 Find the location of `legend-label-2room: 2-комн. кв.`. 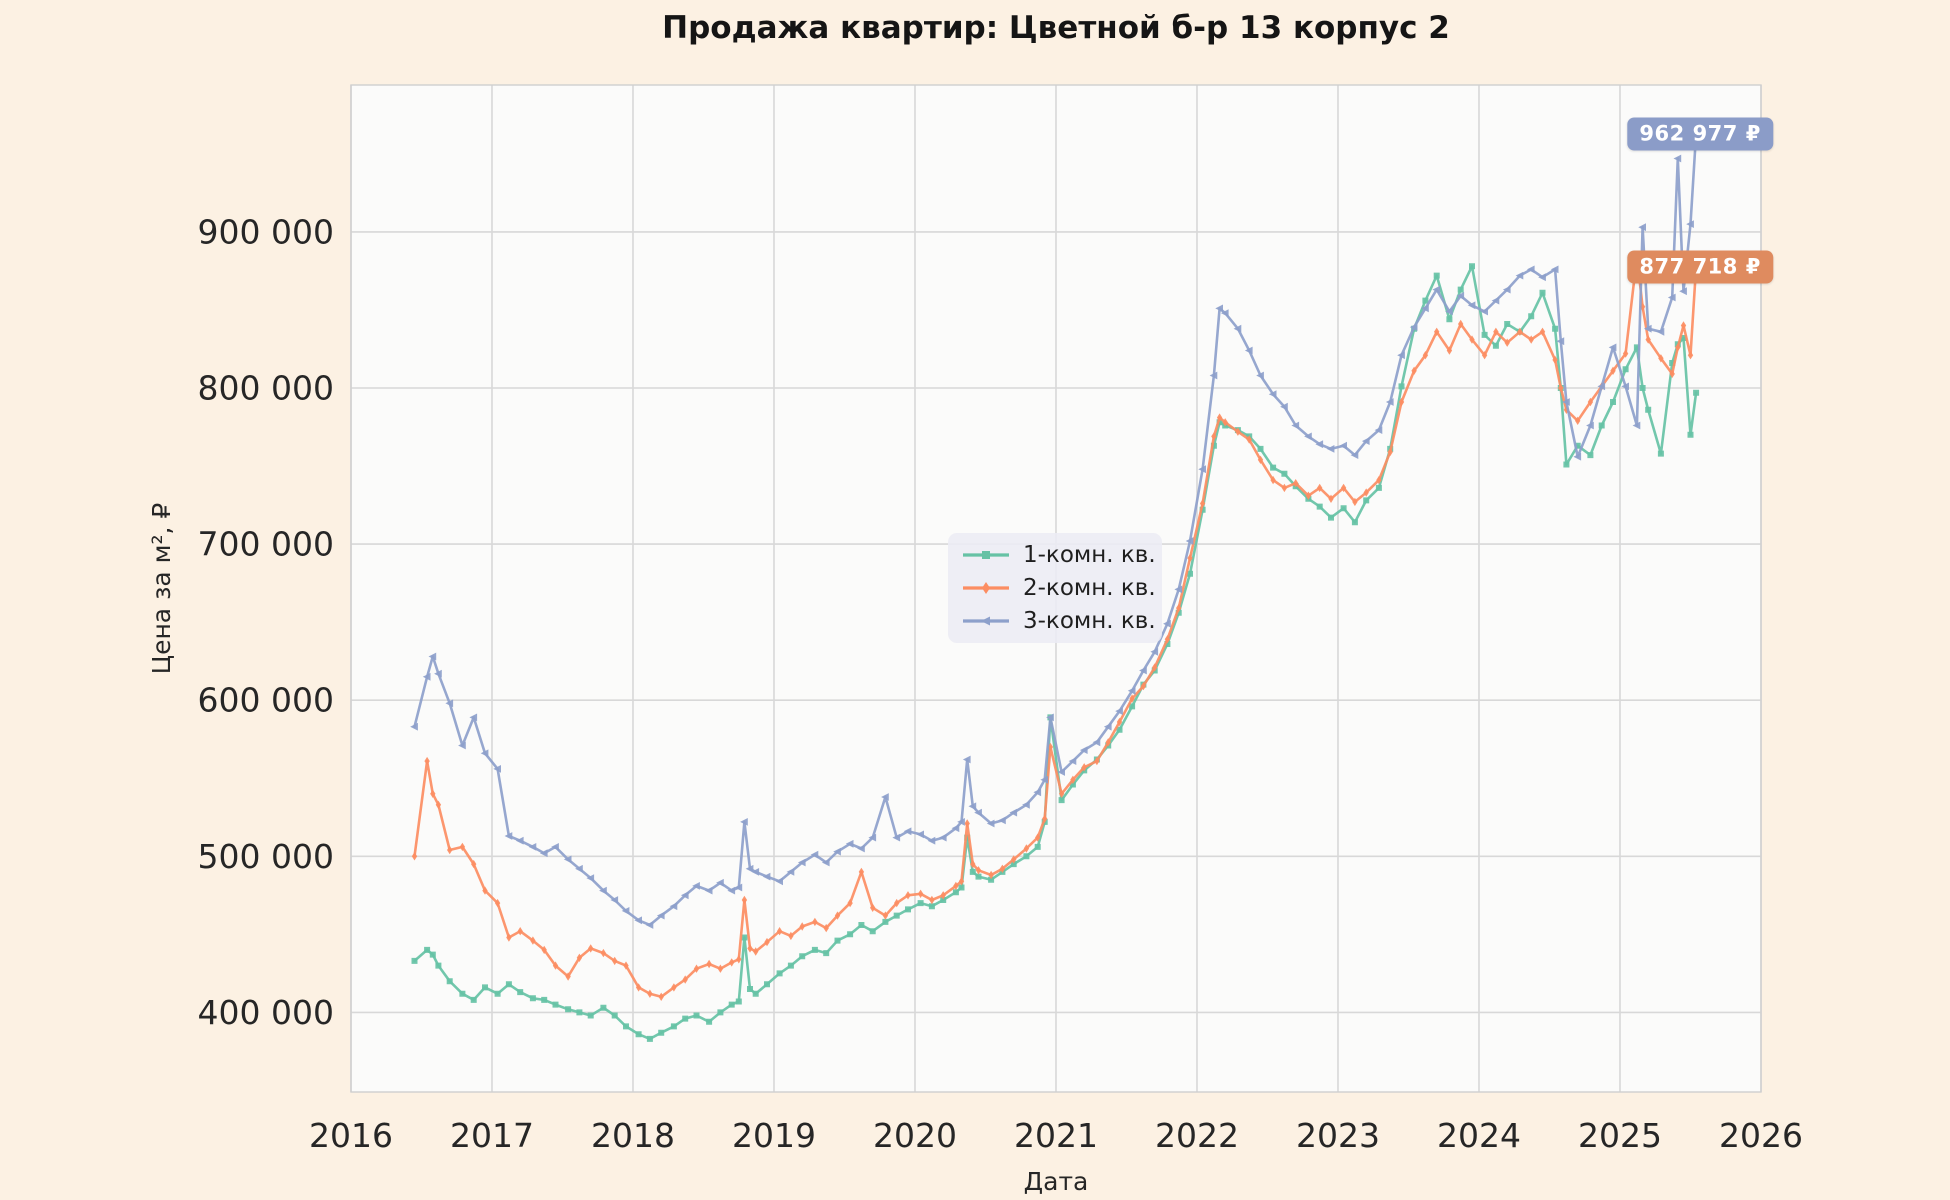

legend-label-2room: 2-комн. кв. is located at coordinates (1089, 587).